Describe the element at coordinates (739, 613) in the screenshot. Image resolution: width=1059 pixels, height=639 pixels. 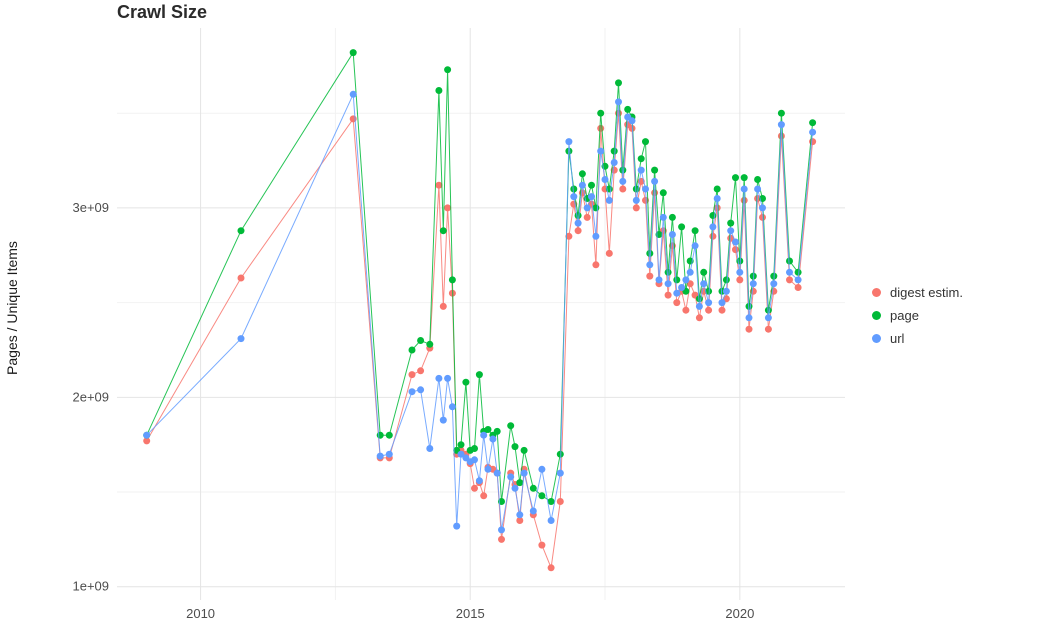
I see `x-tick-label: 2020` at that location.